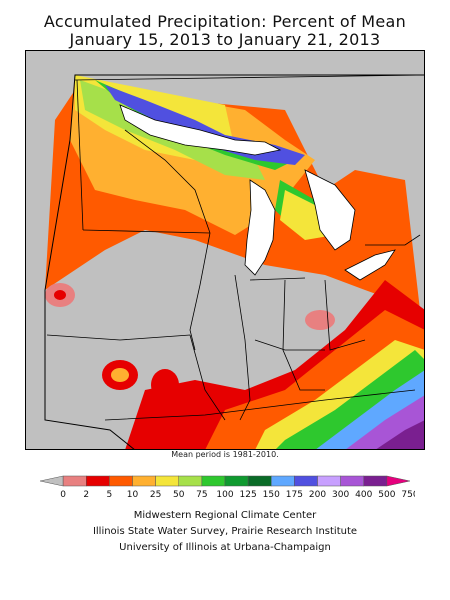 The image size is (450, 600). I want to click on lake-superior, so click(200, 130).